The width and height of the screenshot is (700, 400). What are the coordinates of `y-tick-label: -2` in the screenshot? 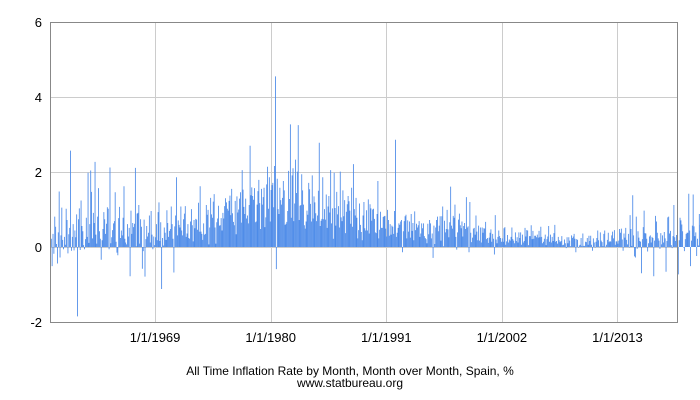 It's located at (36, 322).